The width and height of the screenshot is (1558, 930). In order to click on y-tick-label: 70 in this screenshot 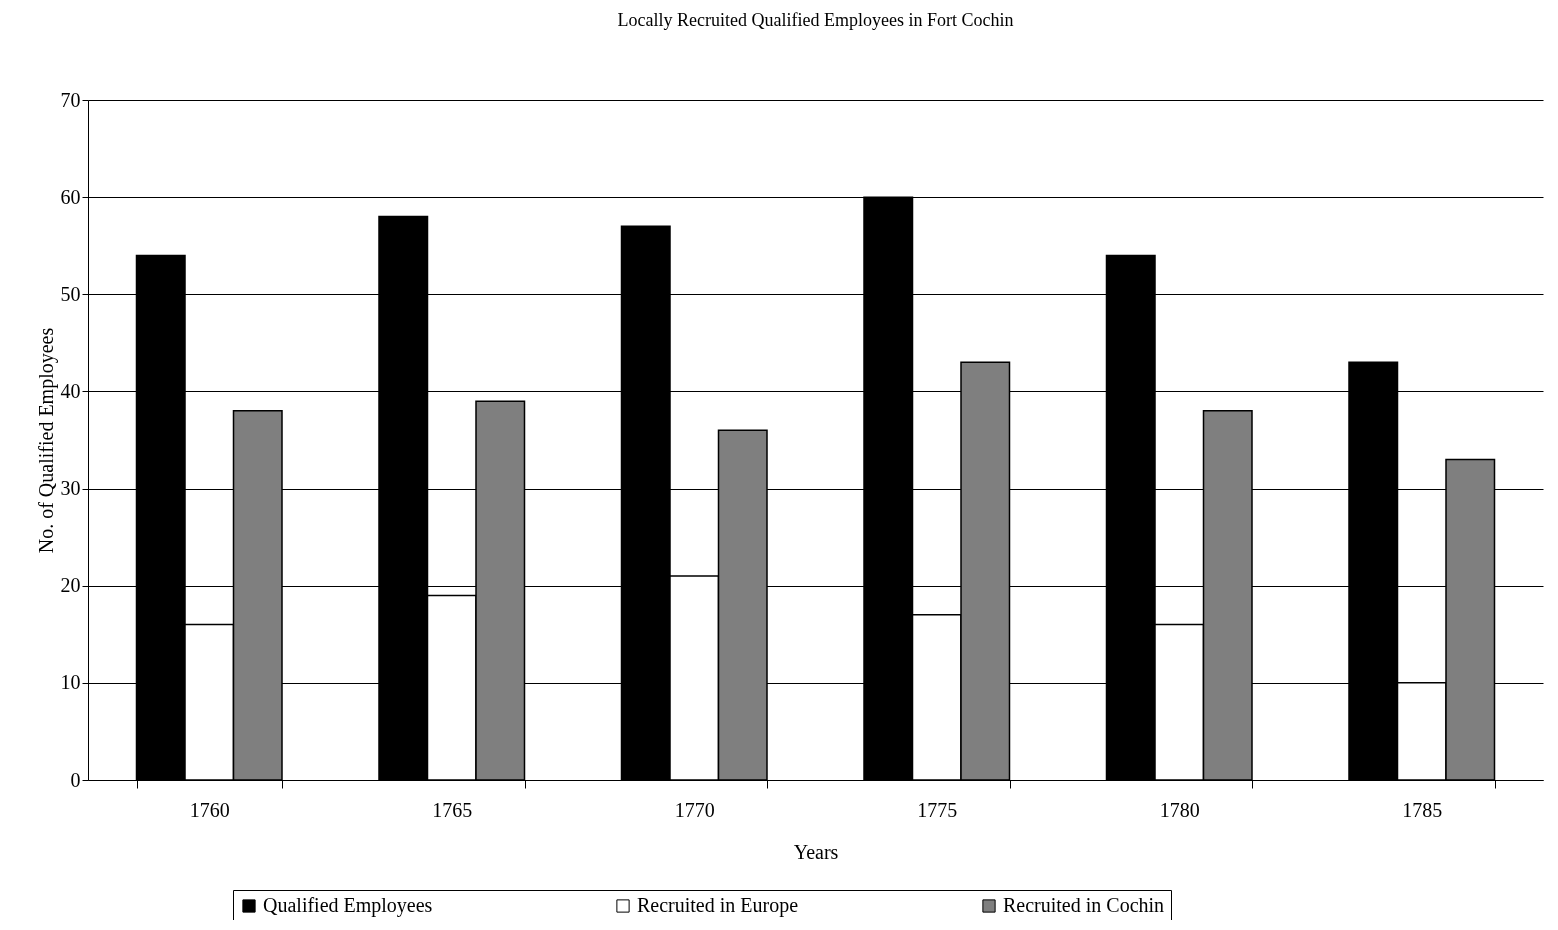, I will do `click(70, 99)`.